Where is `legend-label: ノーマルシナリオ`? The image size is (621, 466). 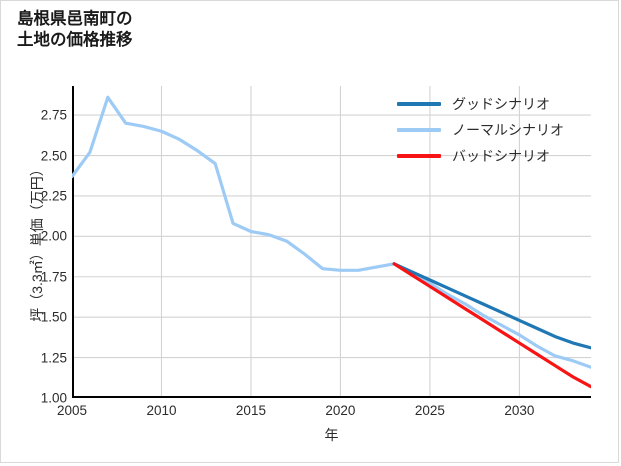
legend-label: ノーマルシナリオ is located at coordinates (508, 130).